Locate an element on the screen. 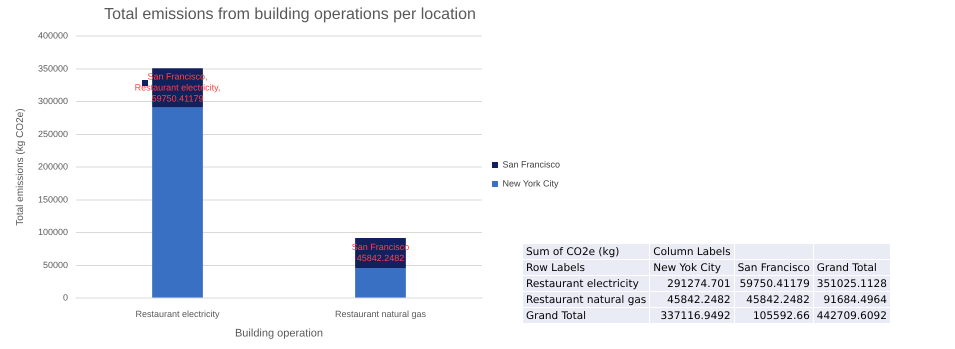 This screenshot has height=349, width=955. y-tick-label: 300000 is located at coordinates (53, 101).